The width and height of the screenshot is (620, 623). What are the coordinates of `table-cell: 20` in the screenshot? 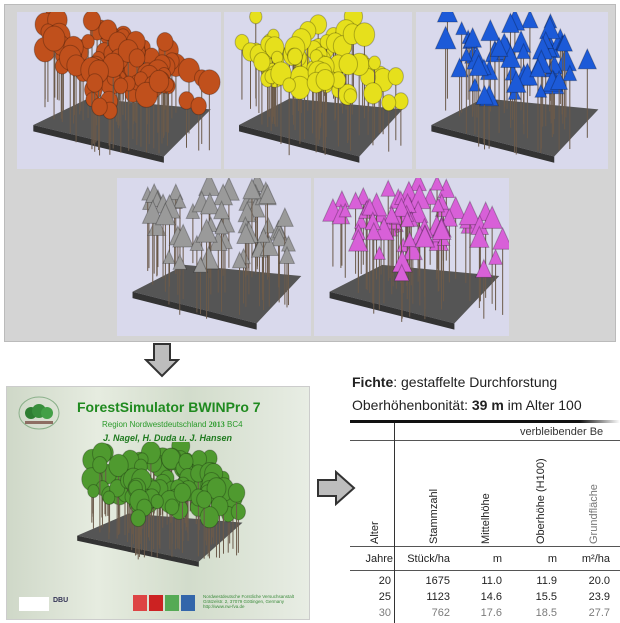 It's located at (384, 581).